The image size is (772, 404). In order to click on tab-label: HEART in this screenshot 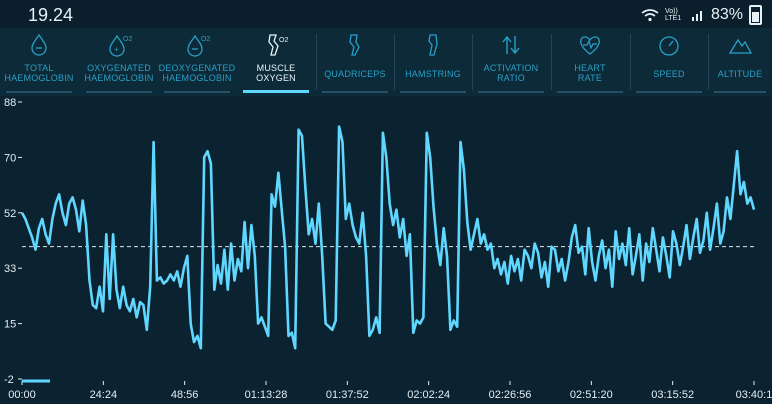, I will do `click(590, 68)`.